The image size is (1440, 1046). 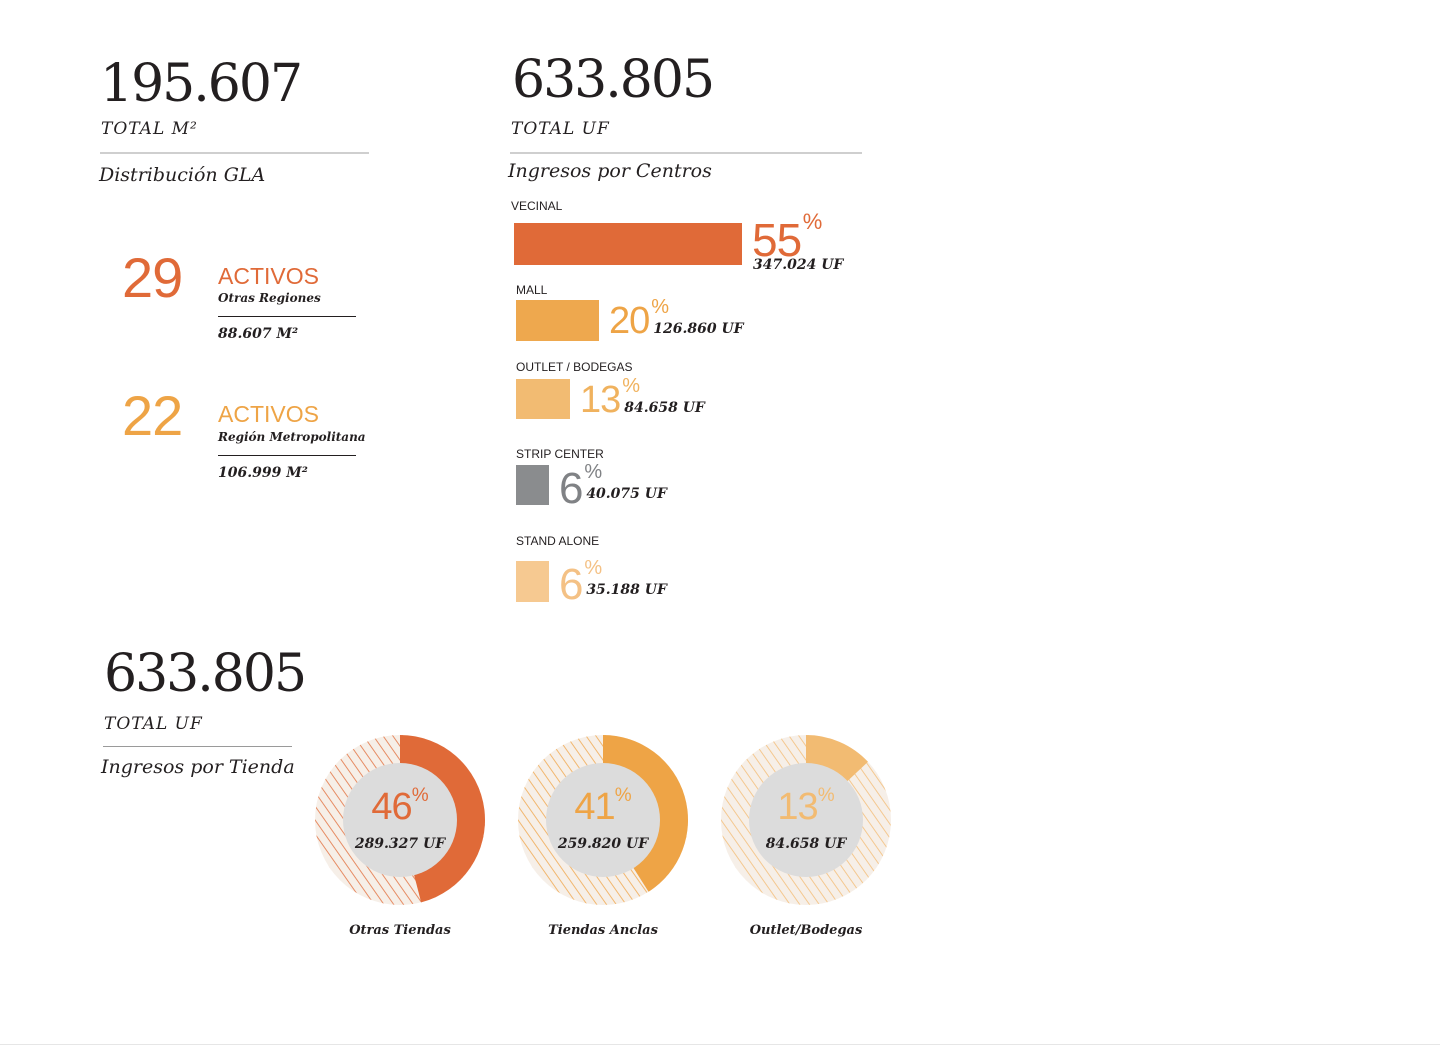 I want to click on centros-uf-value: 84.658 UF, so click(x=664, y=408).